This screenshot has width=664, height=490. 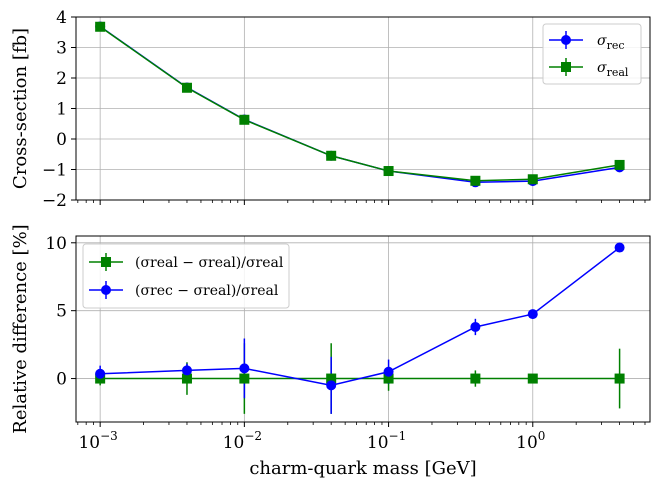 I want to click on bottom-x-tick-labels: 10⁻³ 10⁻² 10⁻¹ 10⁰, so click(x=311, y=441).